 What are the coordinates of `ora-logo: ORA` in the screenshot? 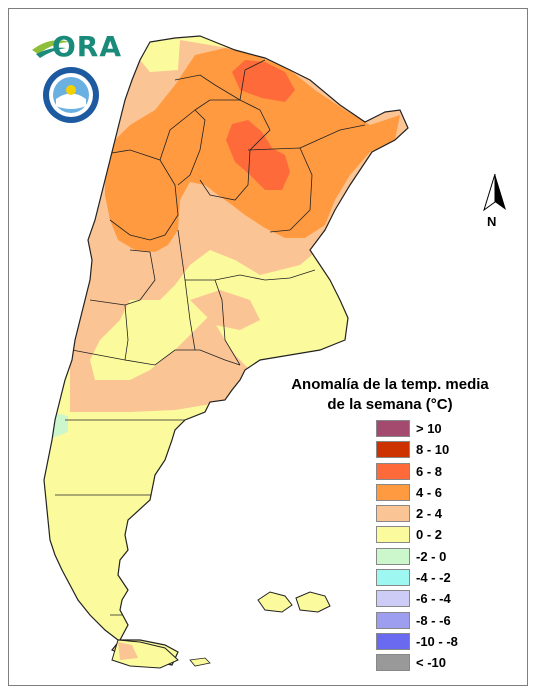 It's located at (75, 45).